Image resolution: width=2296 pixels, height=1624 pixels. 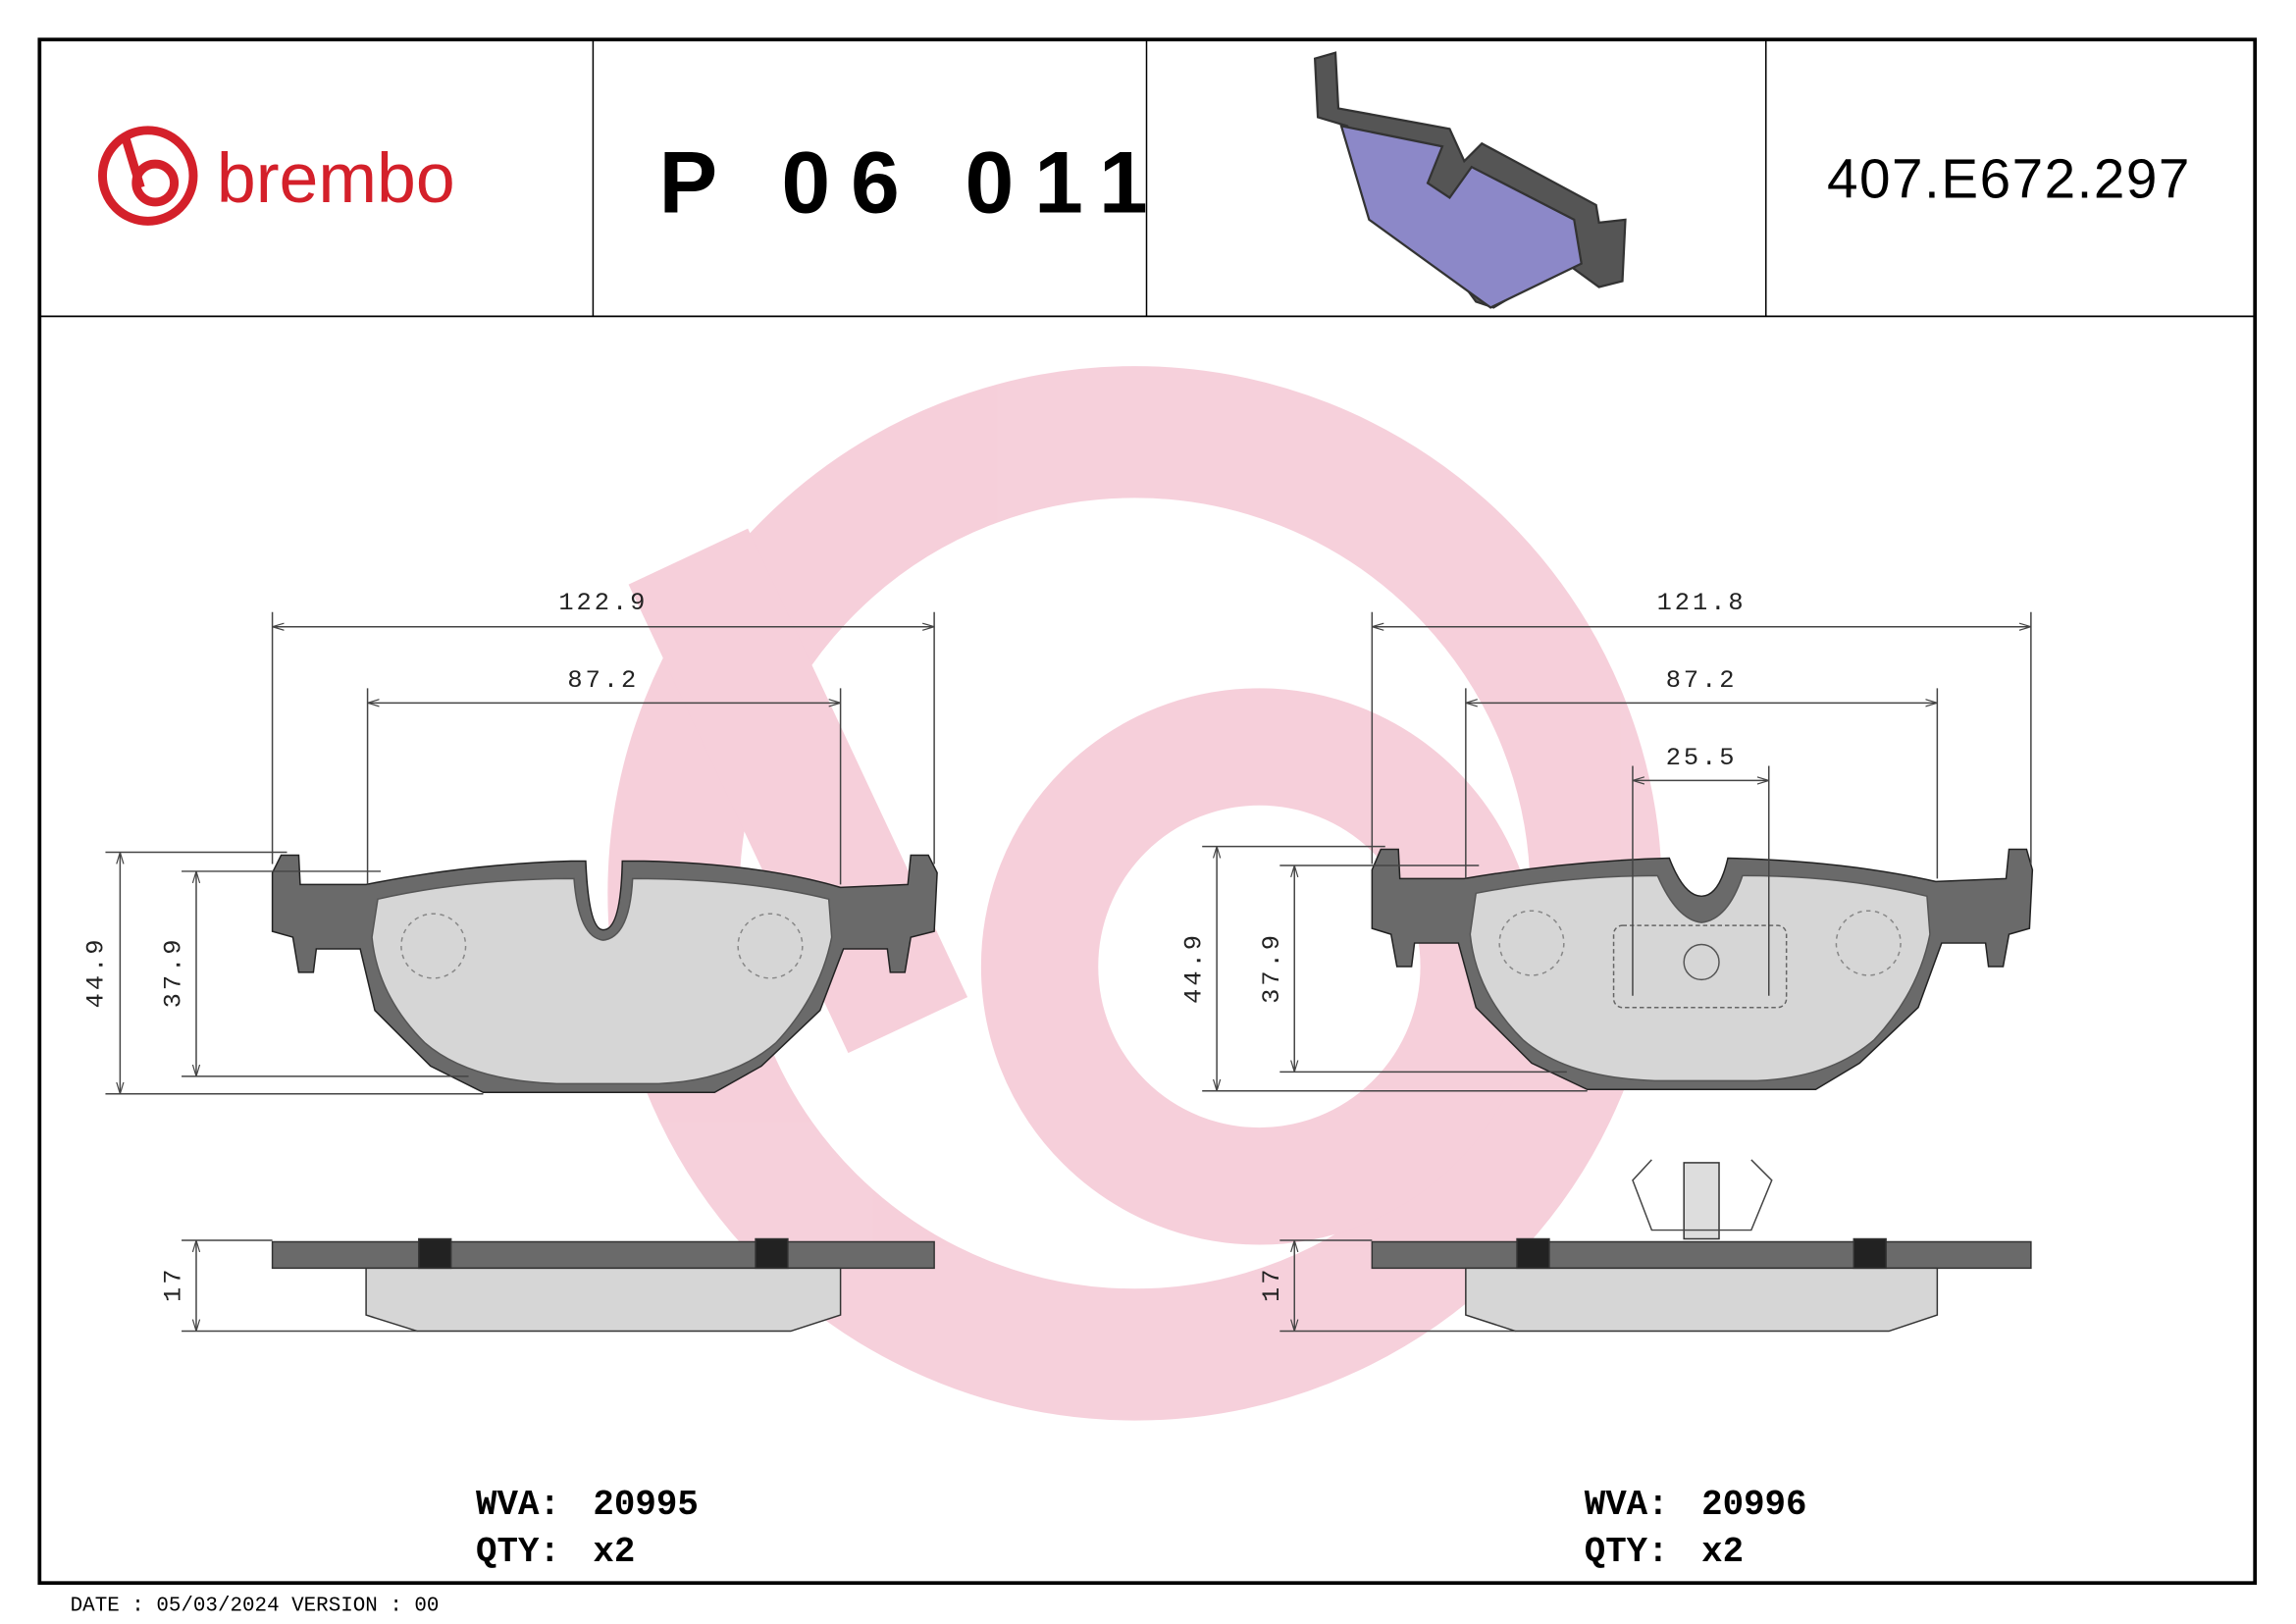 What do you see at coordinates (1753, 1505) in the screenshot?
I see `wva-value: 20996` at bounding box center [1753, 1505].